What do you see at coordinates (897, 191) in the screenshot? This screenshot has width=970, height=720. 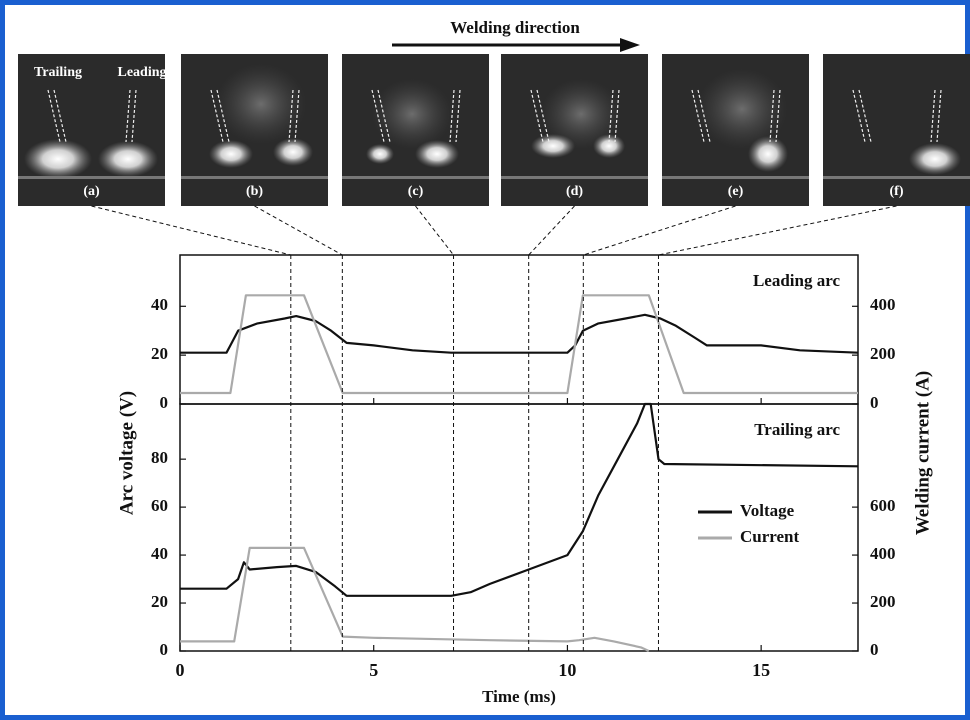 I see `photo-label: (f)` at bounding box center [897, 191].